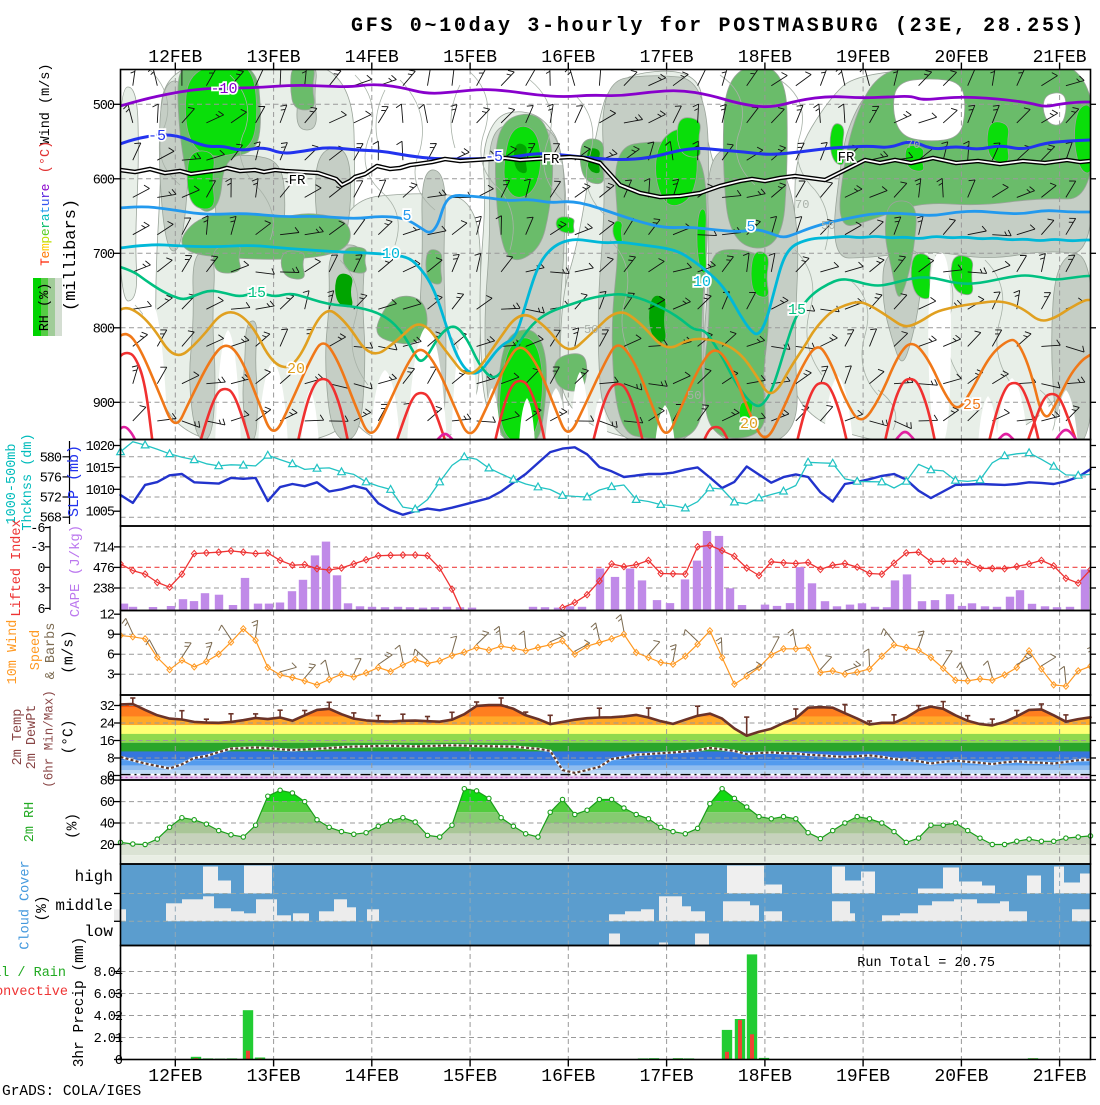 Image resolution: width=1100 pixels, height=1105 pixels. Describe the element at coordinates (104, 569) in the screenshot. I see `svg-text: 476` at that location.